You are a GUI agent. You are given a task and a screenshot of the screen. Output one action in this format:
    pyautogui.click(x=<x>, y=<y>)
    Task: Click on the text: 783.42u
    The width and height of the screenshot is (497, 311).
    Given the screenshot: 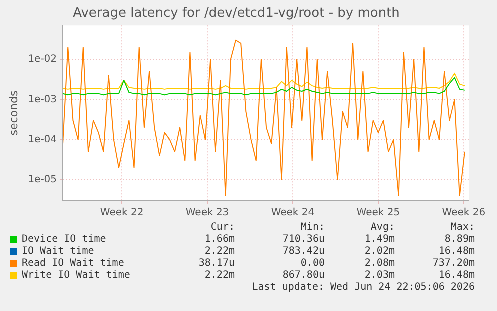 What is the action you would take?
    pyautogui.click(x=303, y=251)
    